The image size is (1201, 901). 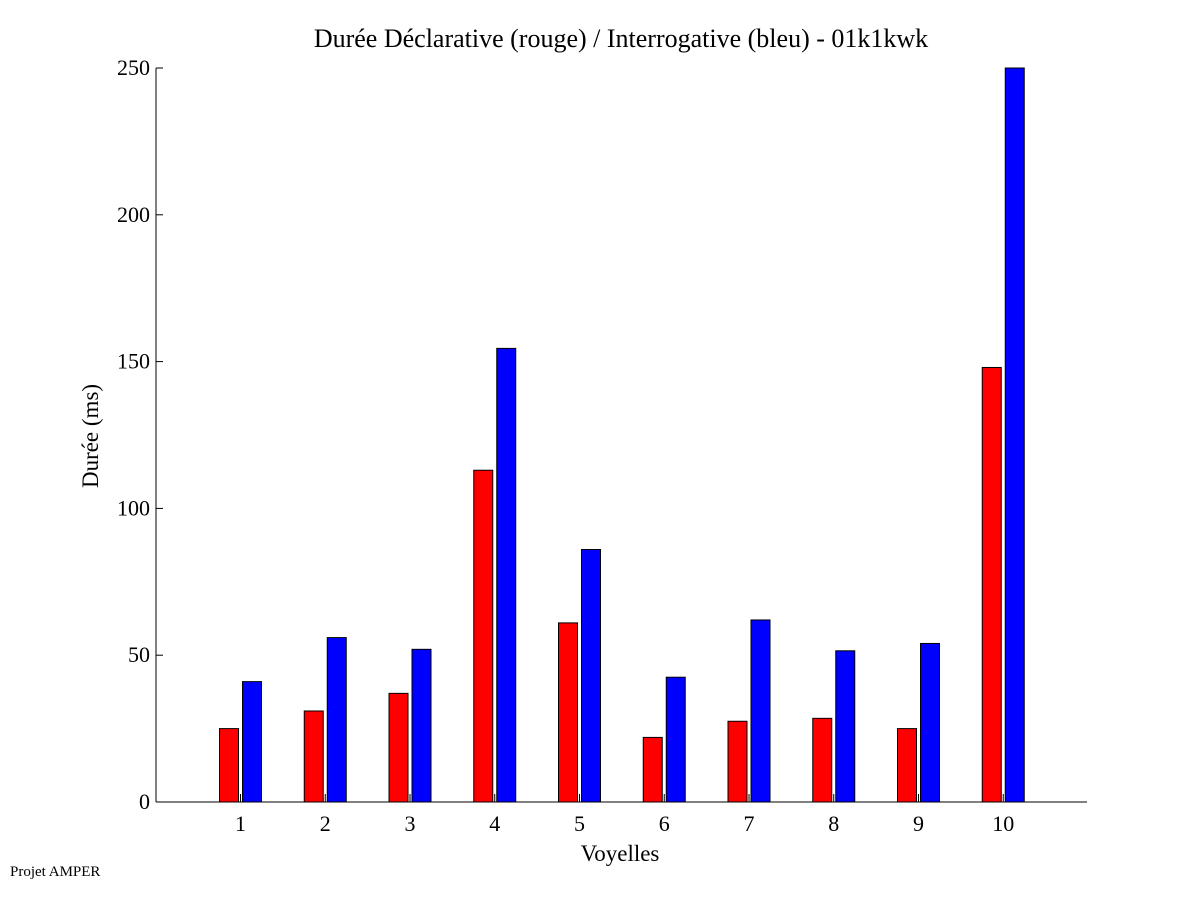 I want to click on y-tick-label: 100, so click(x=133, y=507).